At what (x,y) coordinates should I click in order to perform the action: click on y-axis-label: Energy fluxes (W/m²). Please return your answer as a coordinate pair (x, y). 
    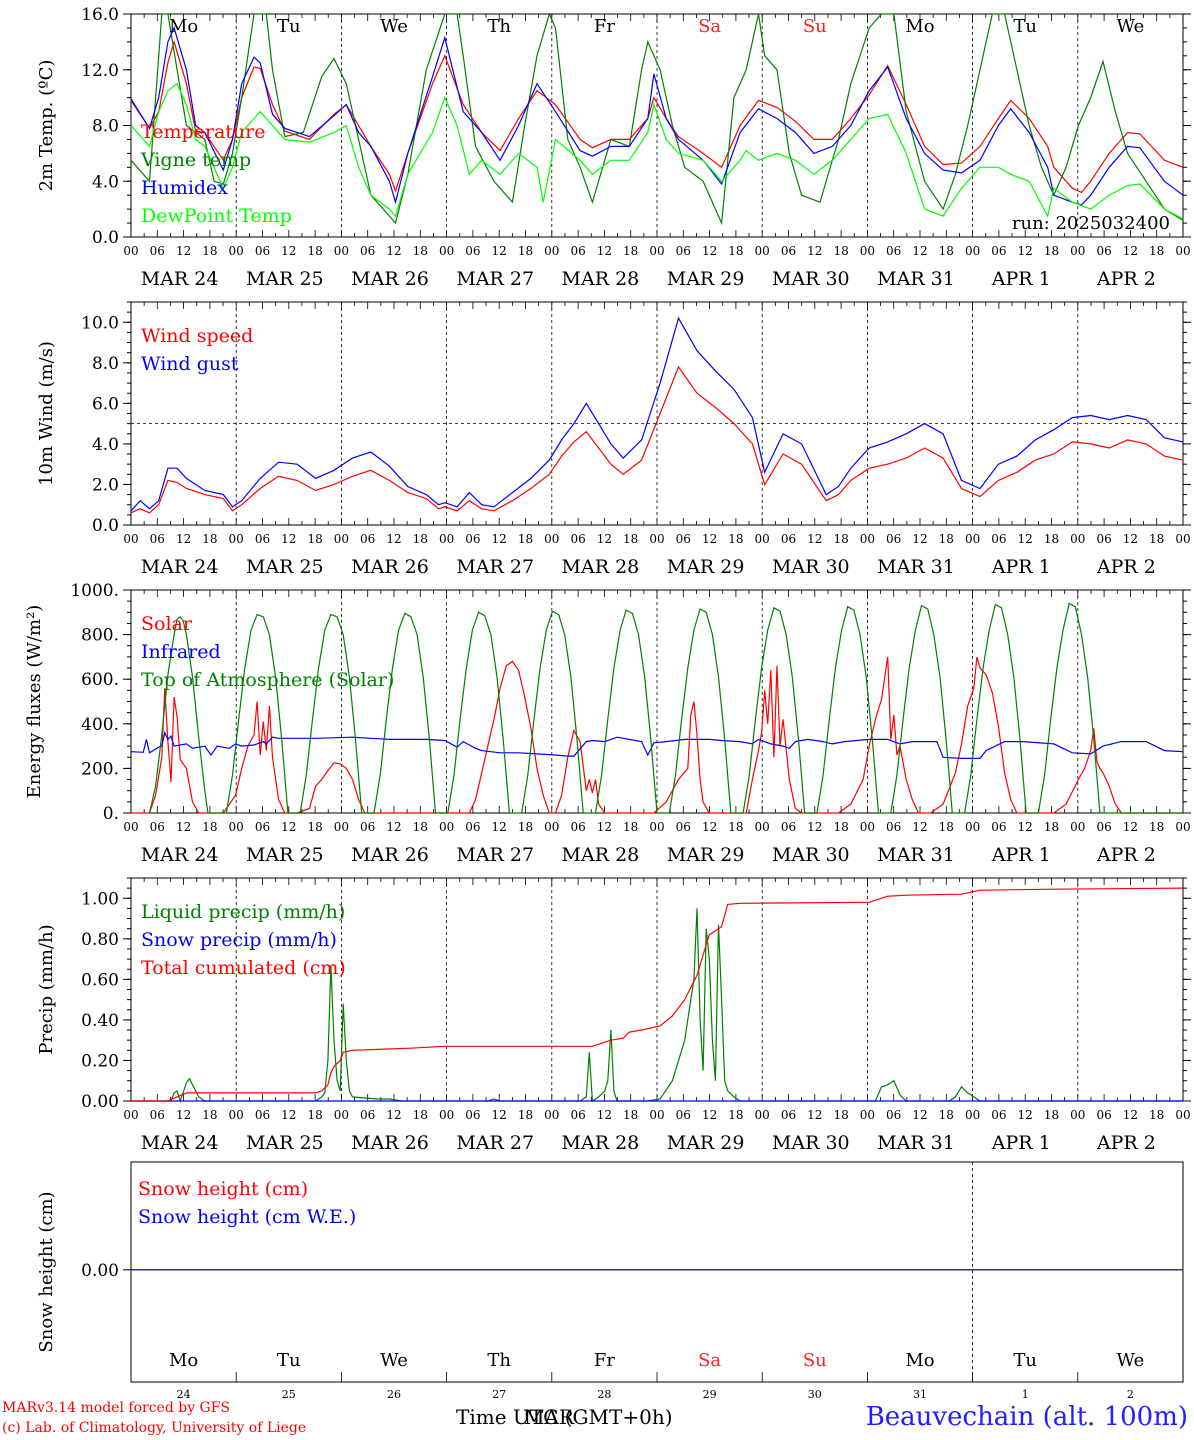
    Looking at the image, I should click on (34, 702).